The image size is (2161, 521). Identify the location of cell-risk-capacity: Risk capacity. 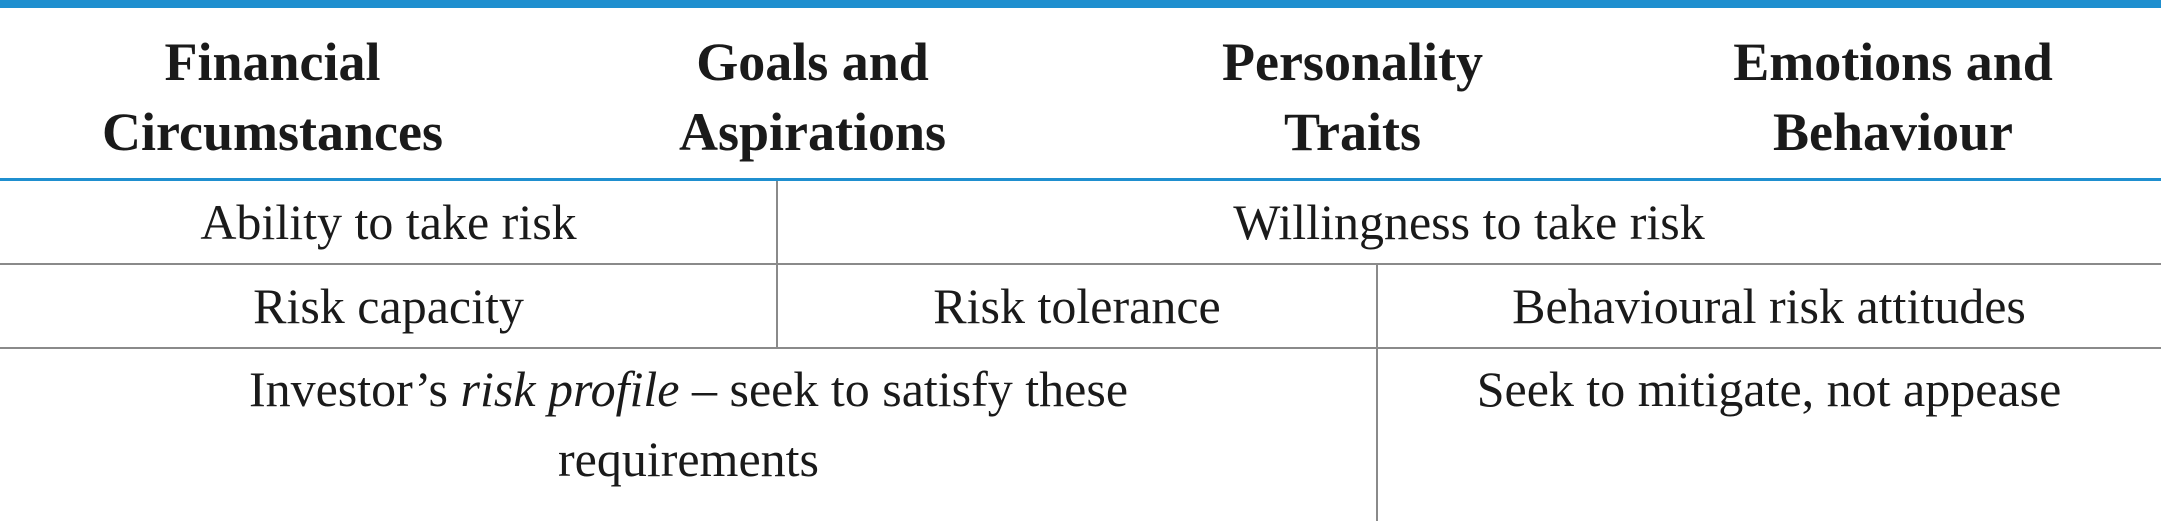
(388, 306).